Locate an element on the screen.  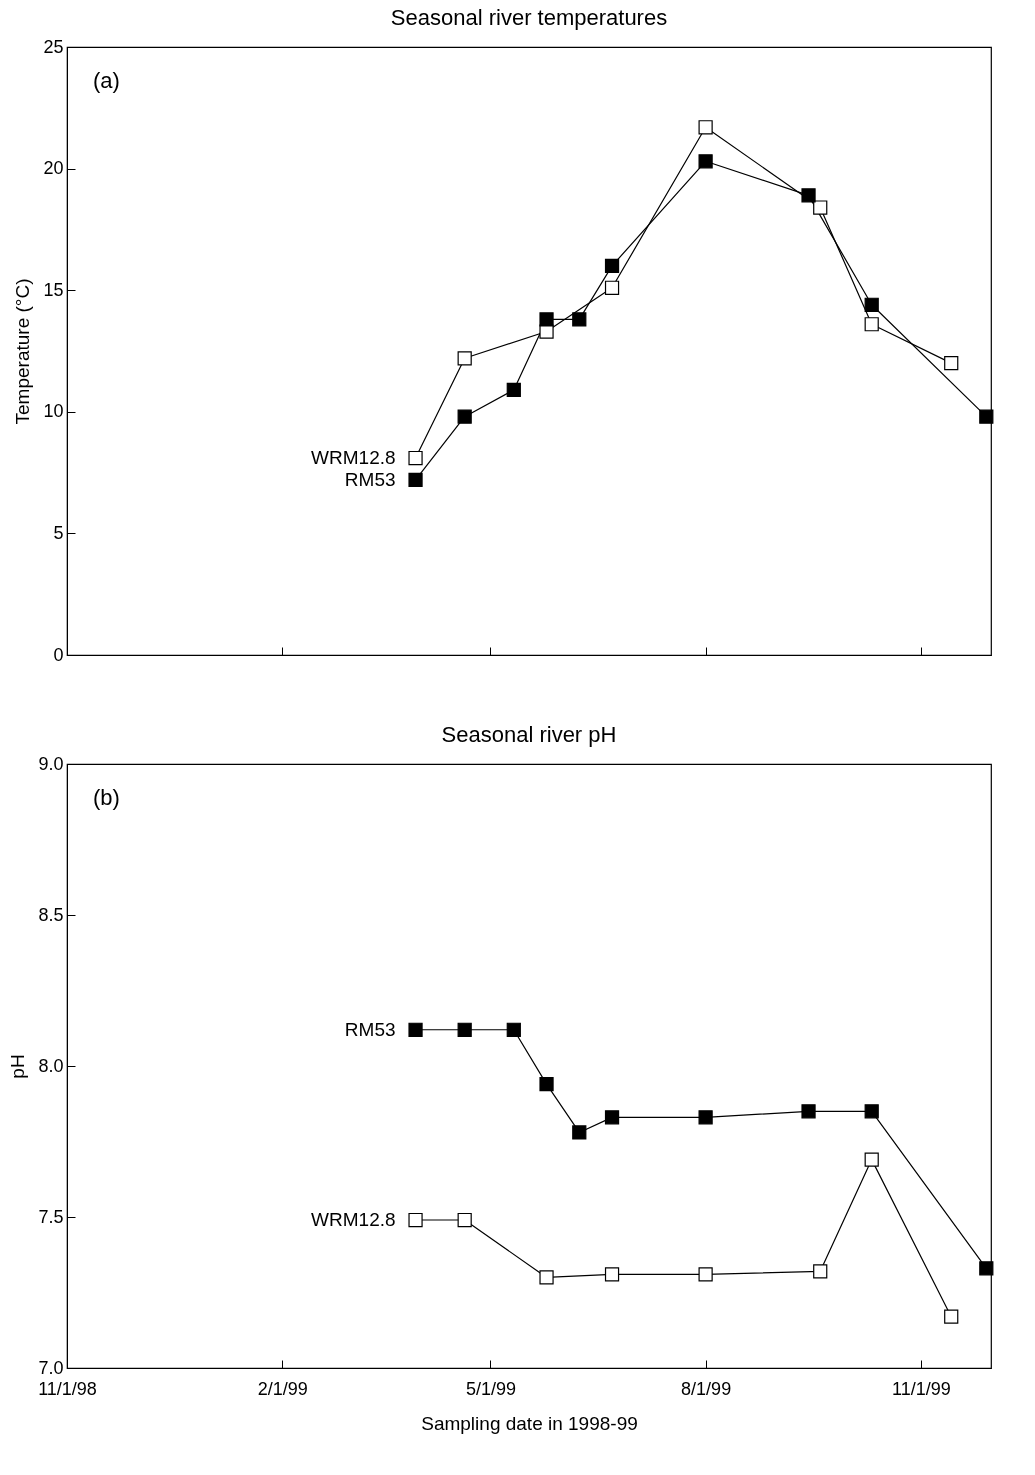
y-axis-title: pH is located at coordinates (18, 1066).